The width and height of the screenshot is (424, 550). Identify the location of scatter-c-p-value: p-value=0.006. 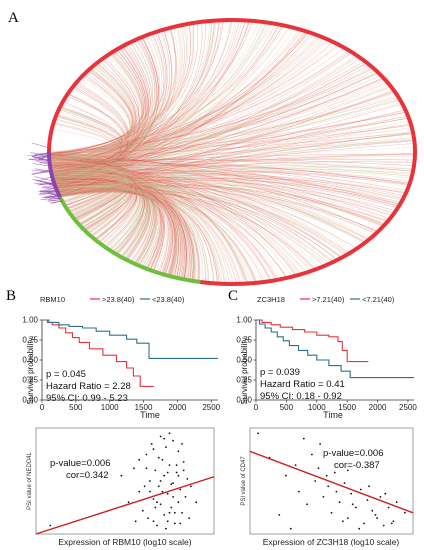
(353, 453).